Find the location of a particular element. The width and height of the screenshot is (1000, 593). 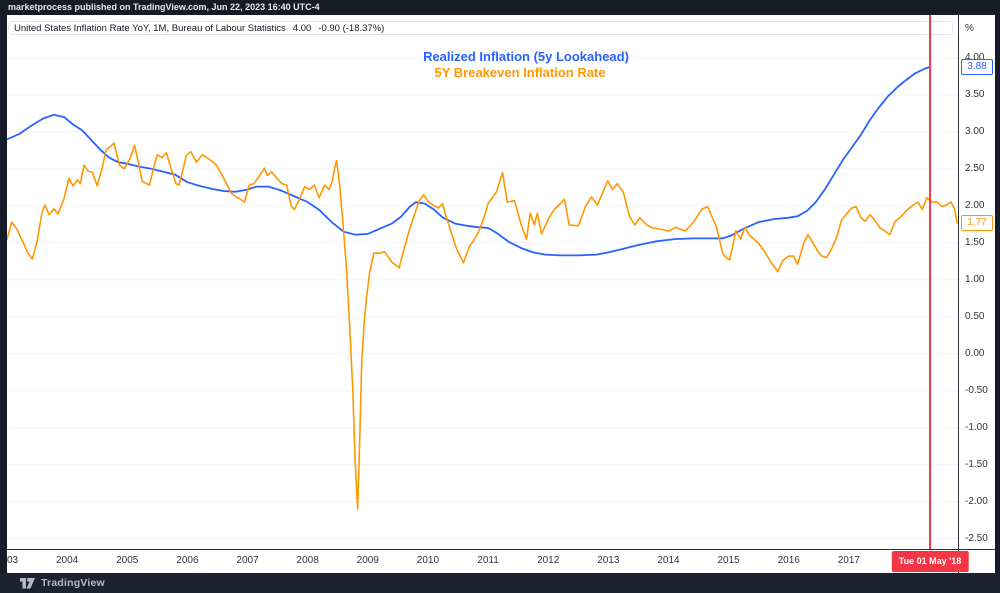

price-label-badge: 1.77 is located at coordinates (977, 222).